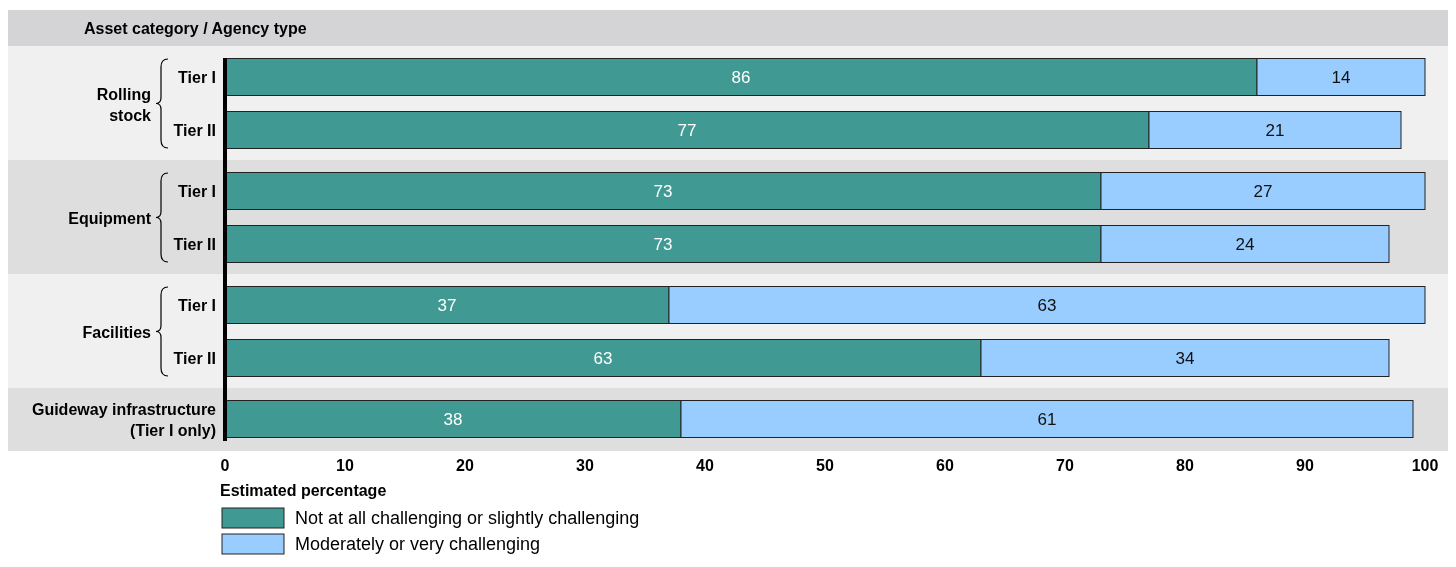 The height and width of the screenshot is (567, 1456). I want to click on x-tick-label: 80, so click(1185, 465).